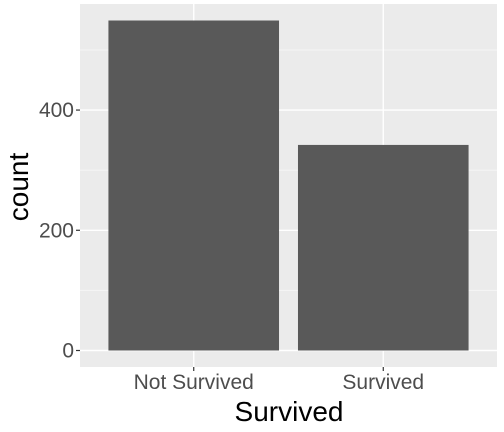  I want to click on x-tick-label: Not Survived, so click(194, 382).